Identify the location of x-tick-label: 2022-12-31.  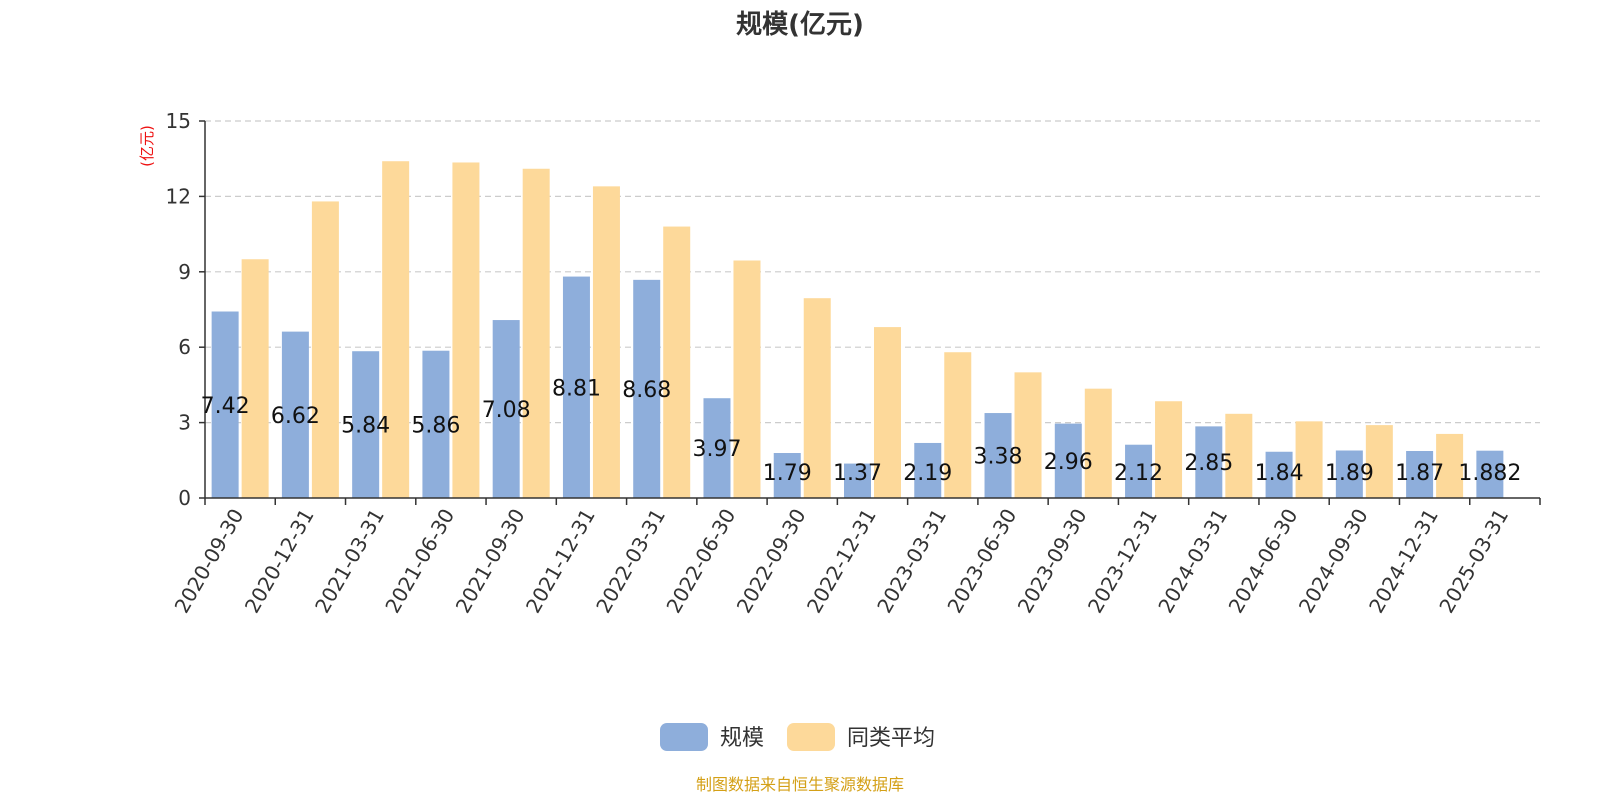
(841, 561).